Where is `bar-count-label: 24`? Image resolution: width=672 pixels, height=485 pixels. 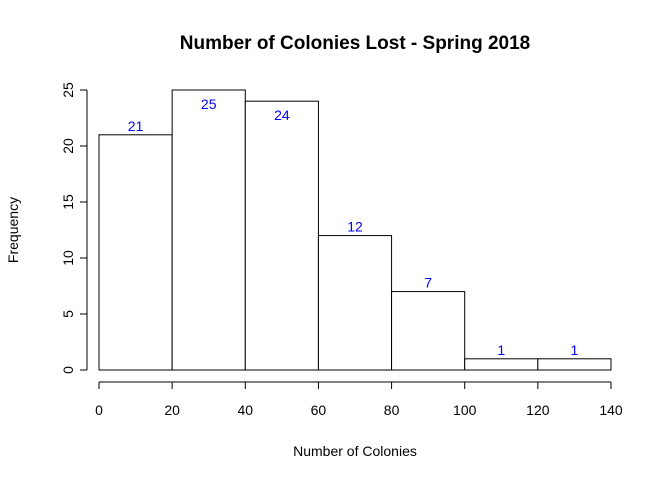 bar-count-label: 24 is located at coordinates (282, 115).